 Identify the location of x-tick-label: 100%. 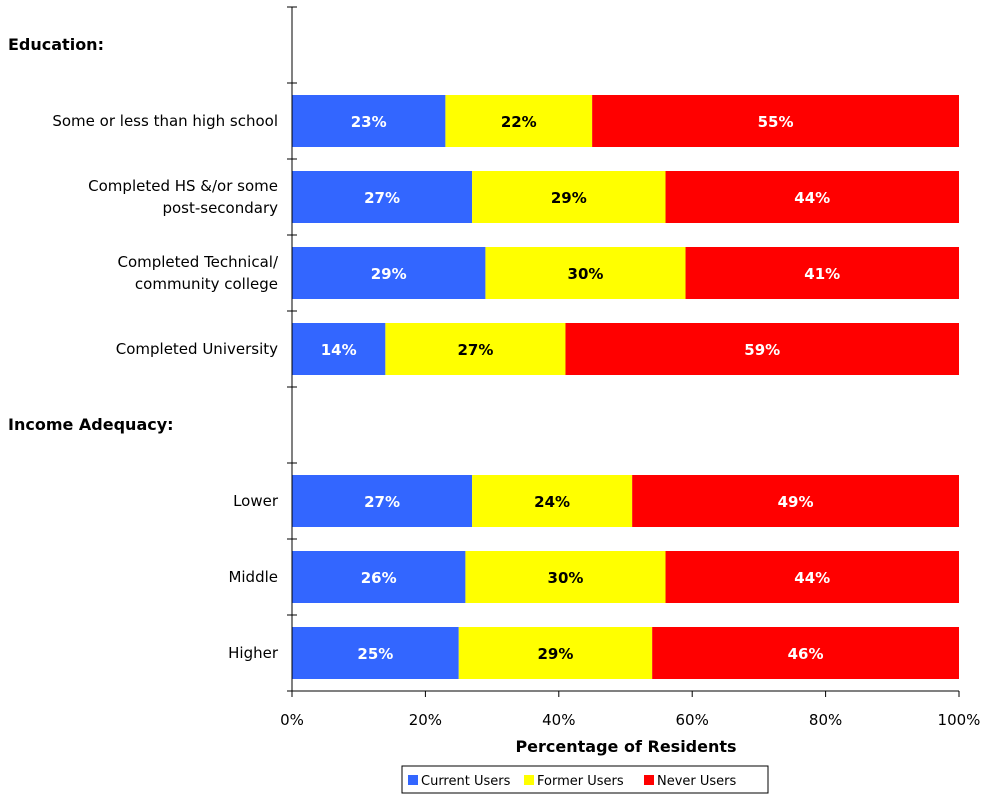
(959, 720).